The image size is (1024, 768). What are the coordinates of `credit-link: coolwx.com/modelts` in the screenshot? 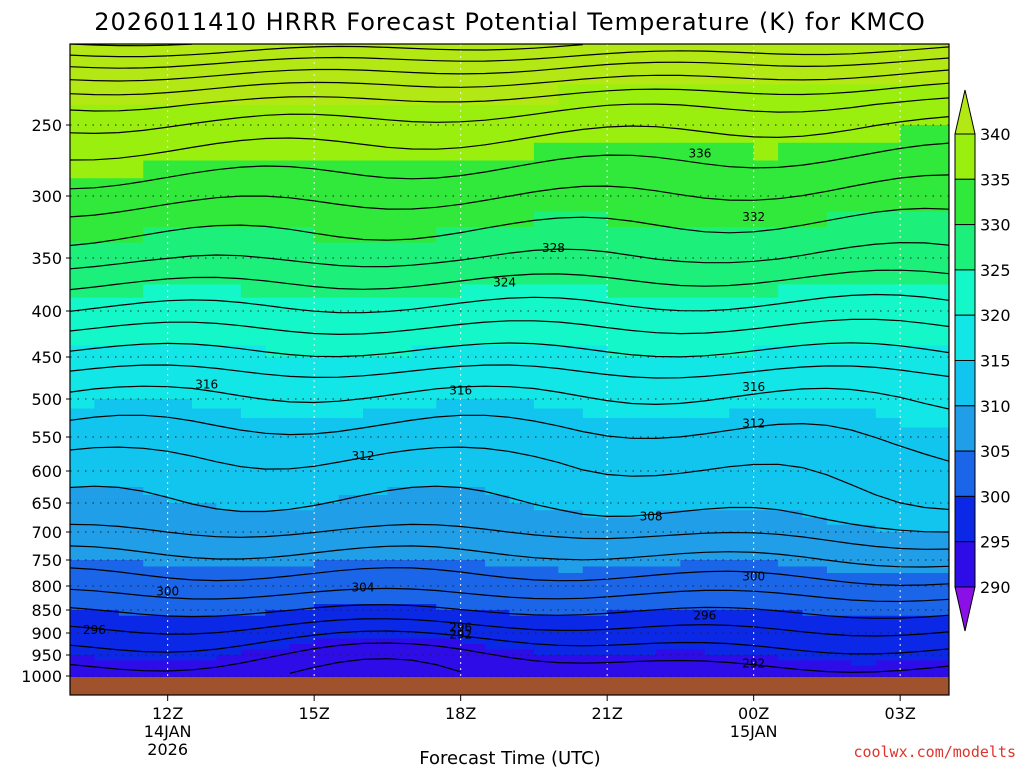 It's located at (934, 752).